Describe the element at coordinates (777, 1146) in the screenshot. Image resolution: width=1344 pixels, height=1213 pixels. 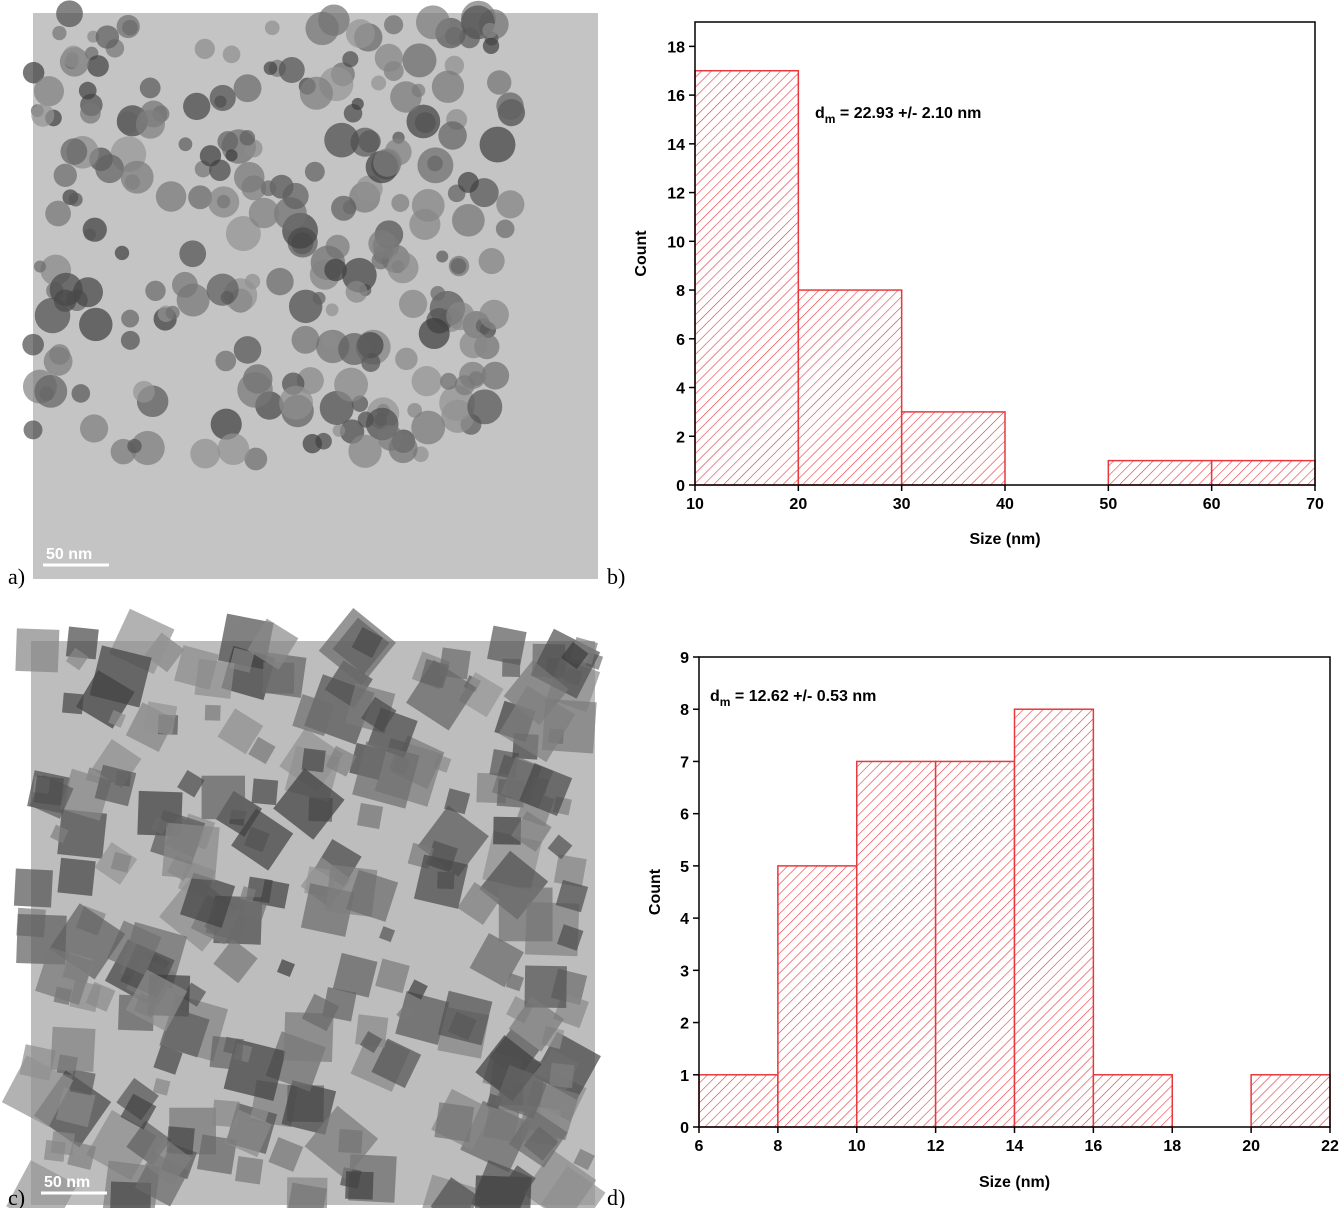
I see `x-tick-label: 8` at that location.